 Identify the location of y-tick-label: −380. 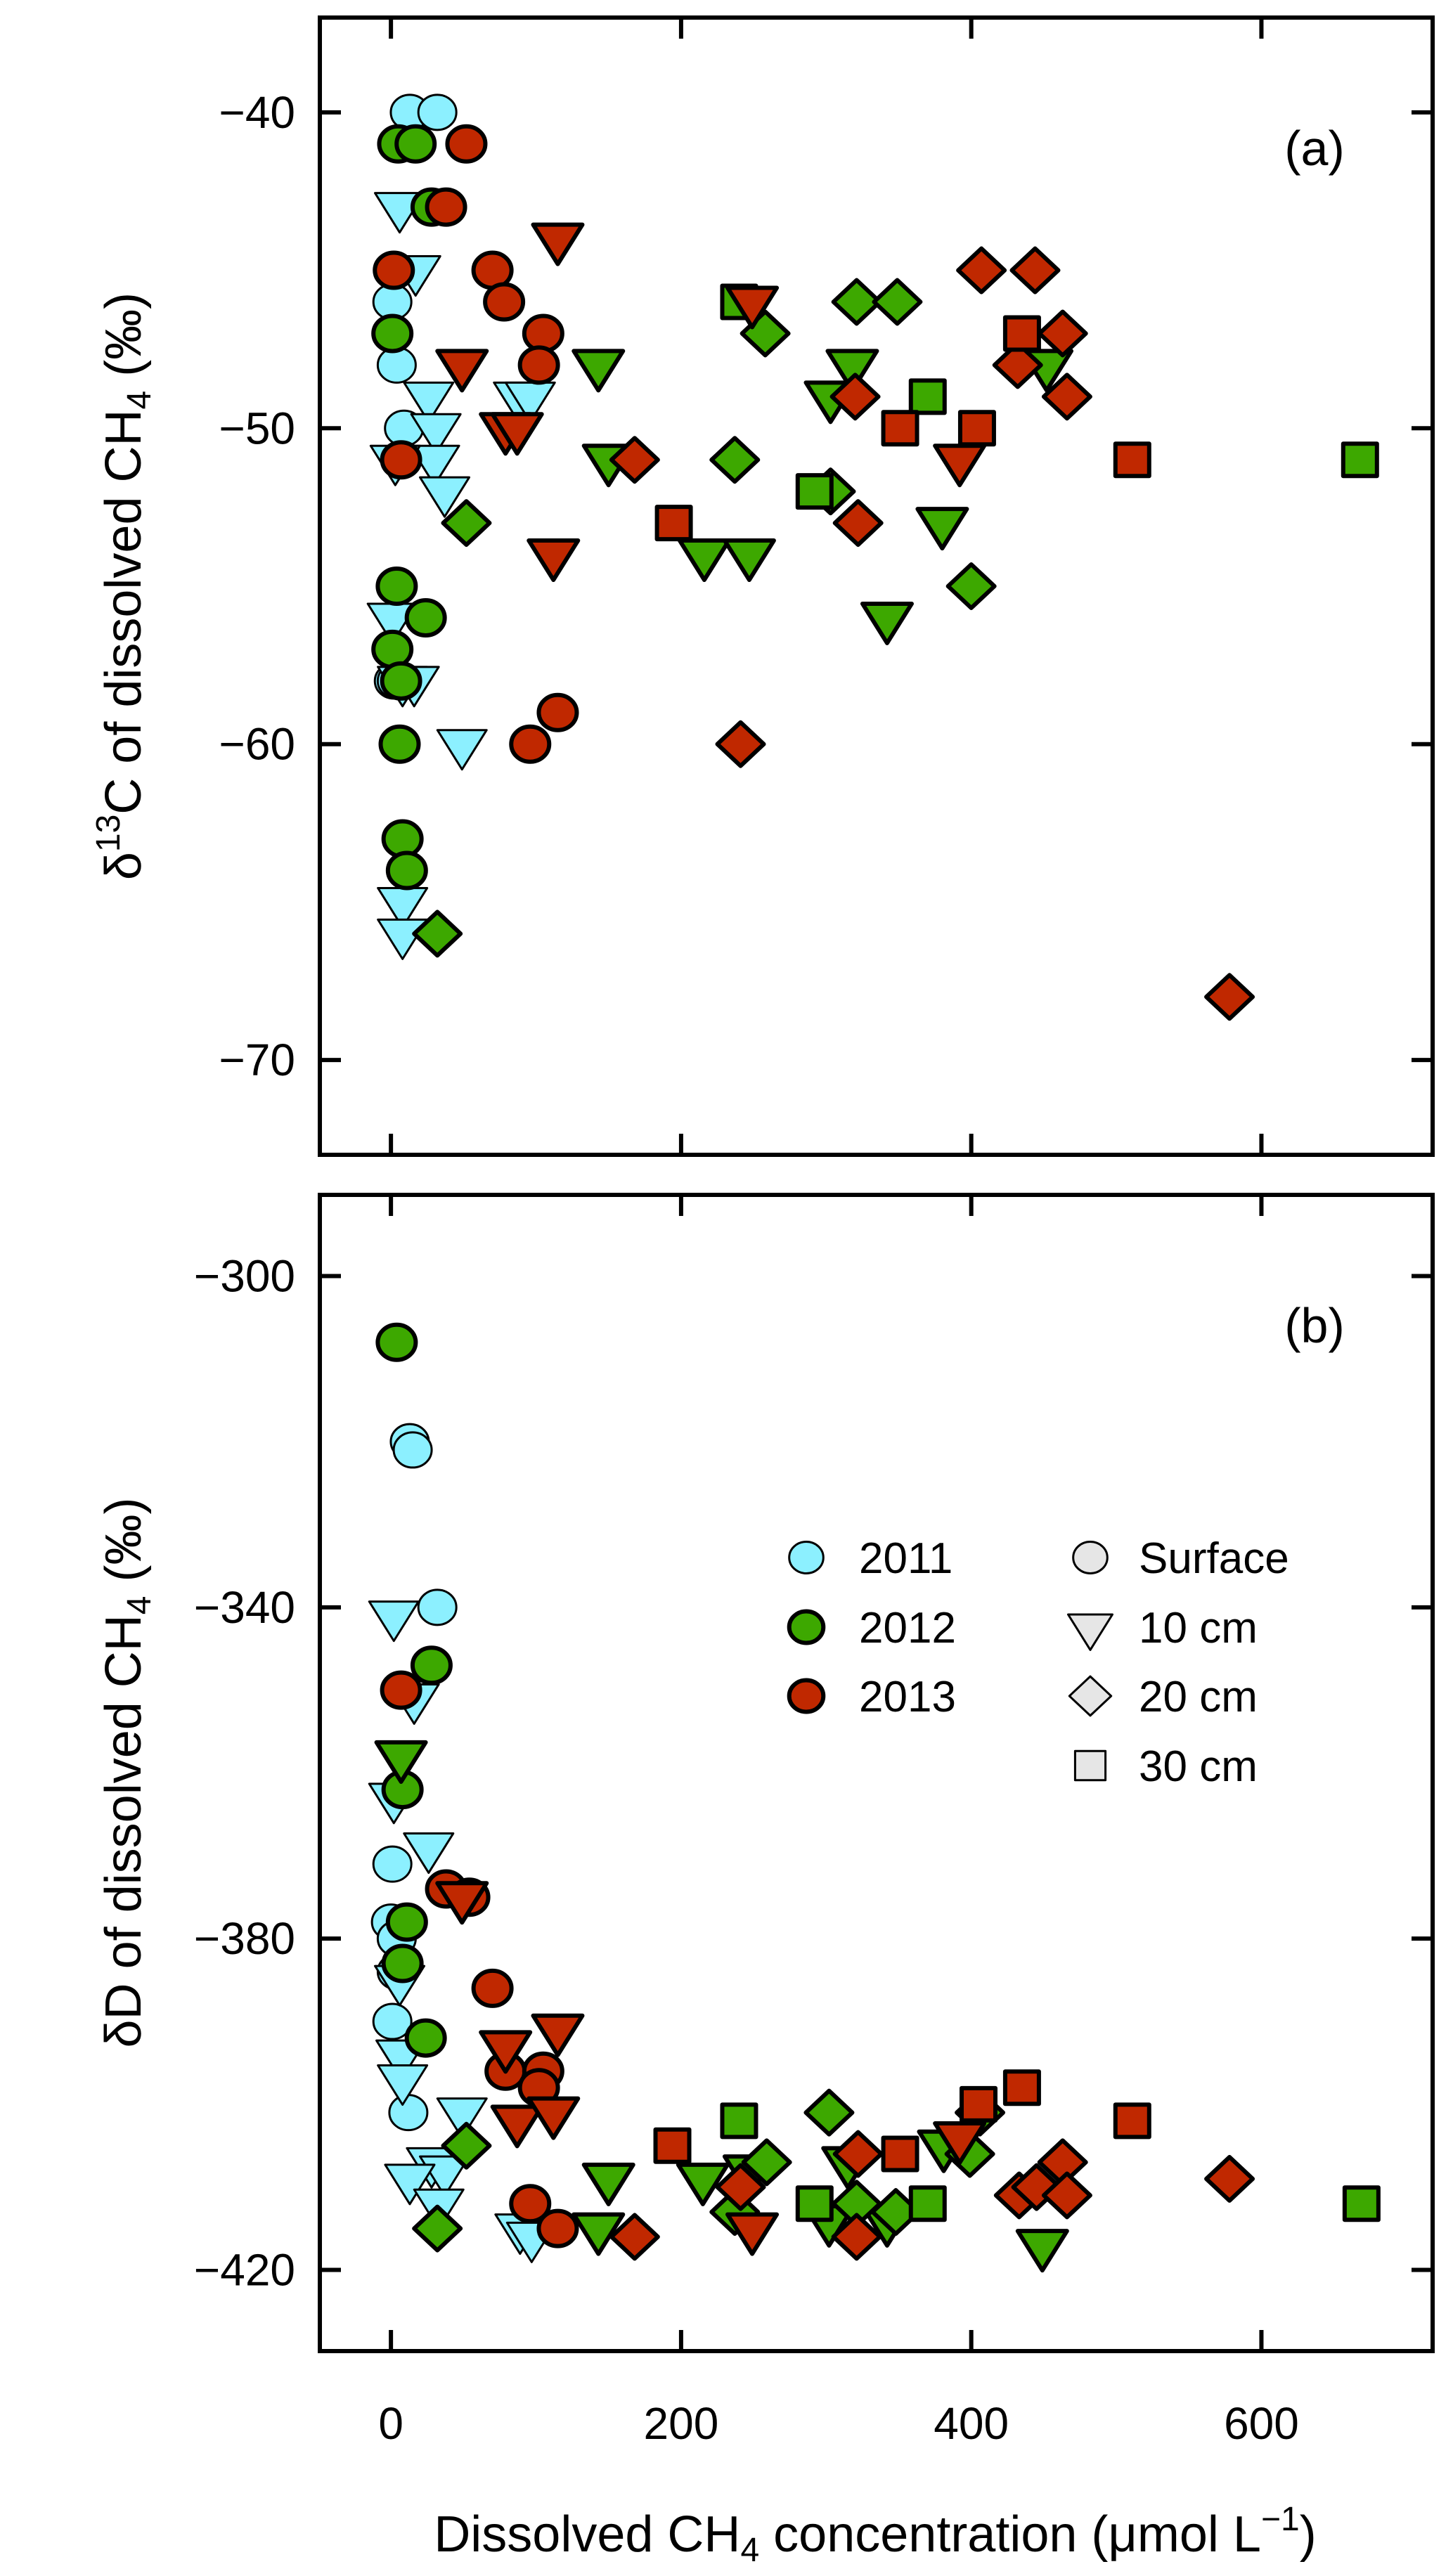
(244, 1939).